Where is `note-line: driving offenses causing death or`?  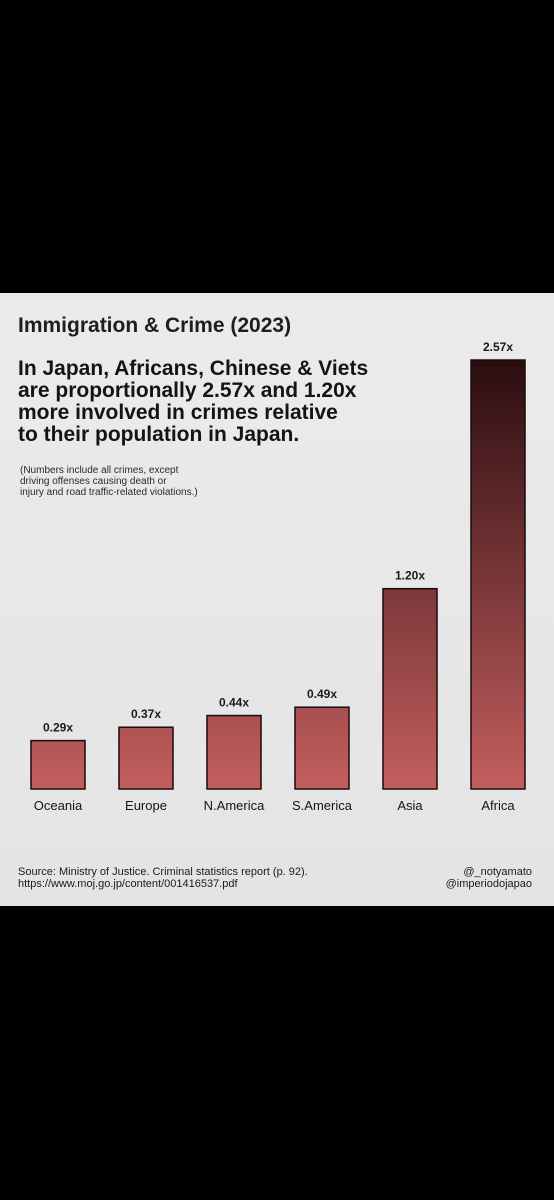
note-line: driving offenses causing death or is located at coordinates (93, 481).